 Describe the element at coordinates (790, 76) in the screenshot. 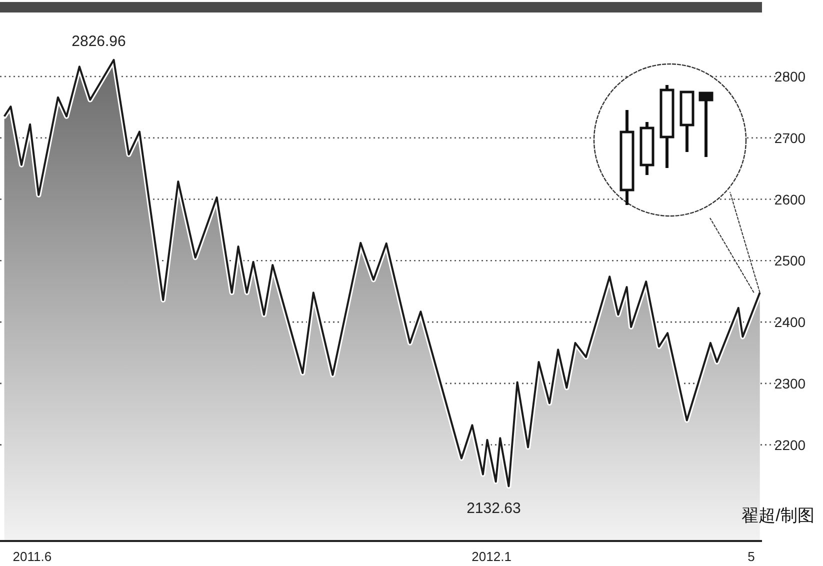

I see `y-tick-label: 2800` at that location.